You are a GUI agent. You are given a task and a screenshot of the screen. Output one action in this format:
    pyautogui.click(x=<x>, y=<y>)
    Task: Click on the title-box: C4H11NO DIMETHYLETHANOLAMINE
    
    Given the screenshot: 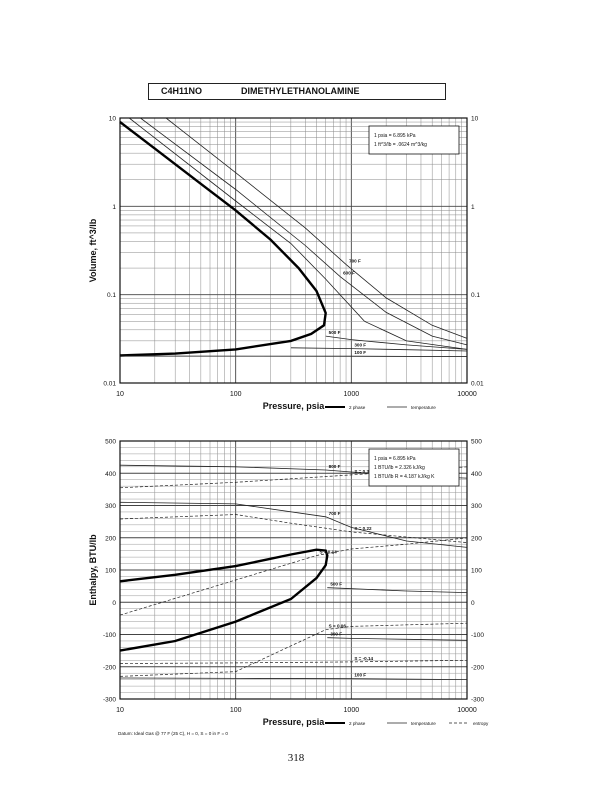 What is the action you would take?
    pyautogui.click(x=297, y=91)
    